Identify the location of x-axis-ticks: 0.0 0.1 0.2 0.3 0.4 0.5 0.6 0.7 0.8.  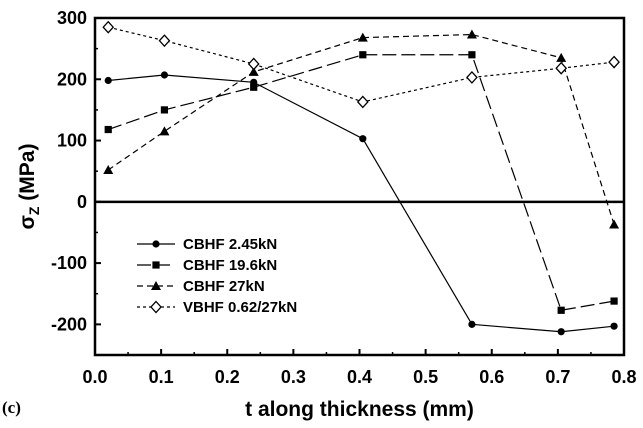
(359, 368).